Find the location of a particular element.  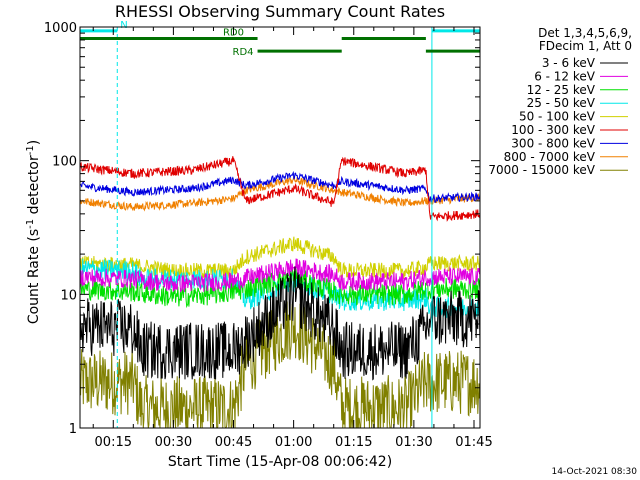

y-tick-label-3: 1000 is located at coordinates (60, 28).